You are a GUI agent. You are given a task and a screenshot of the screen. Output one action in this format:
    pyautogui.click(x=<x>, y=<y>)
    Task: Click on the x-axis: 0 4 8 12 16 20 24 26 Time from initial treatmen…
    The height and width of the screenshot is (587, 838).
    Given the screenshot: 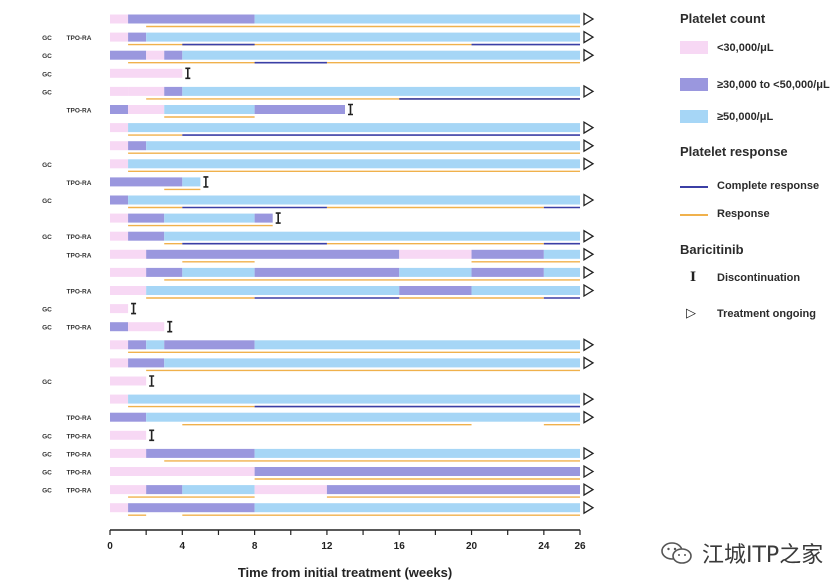 What is the action you would take?
    pyautogui.click(x=346, y=554)
    